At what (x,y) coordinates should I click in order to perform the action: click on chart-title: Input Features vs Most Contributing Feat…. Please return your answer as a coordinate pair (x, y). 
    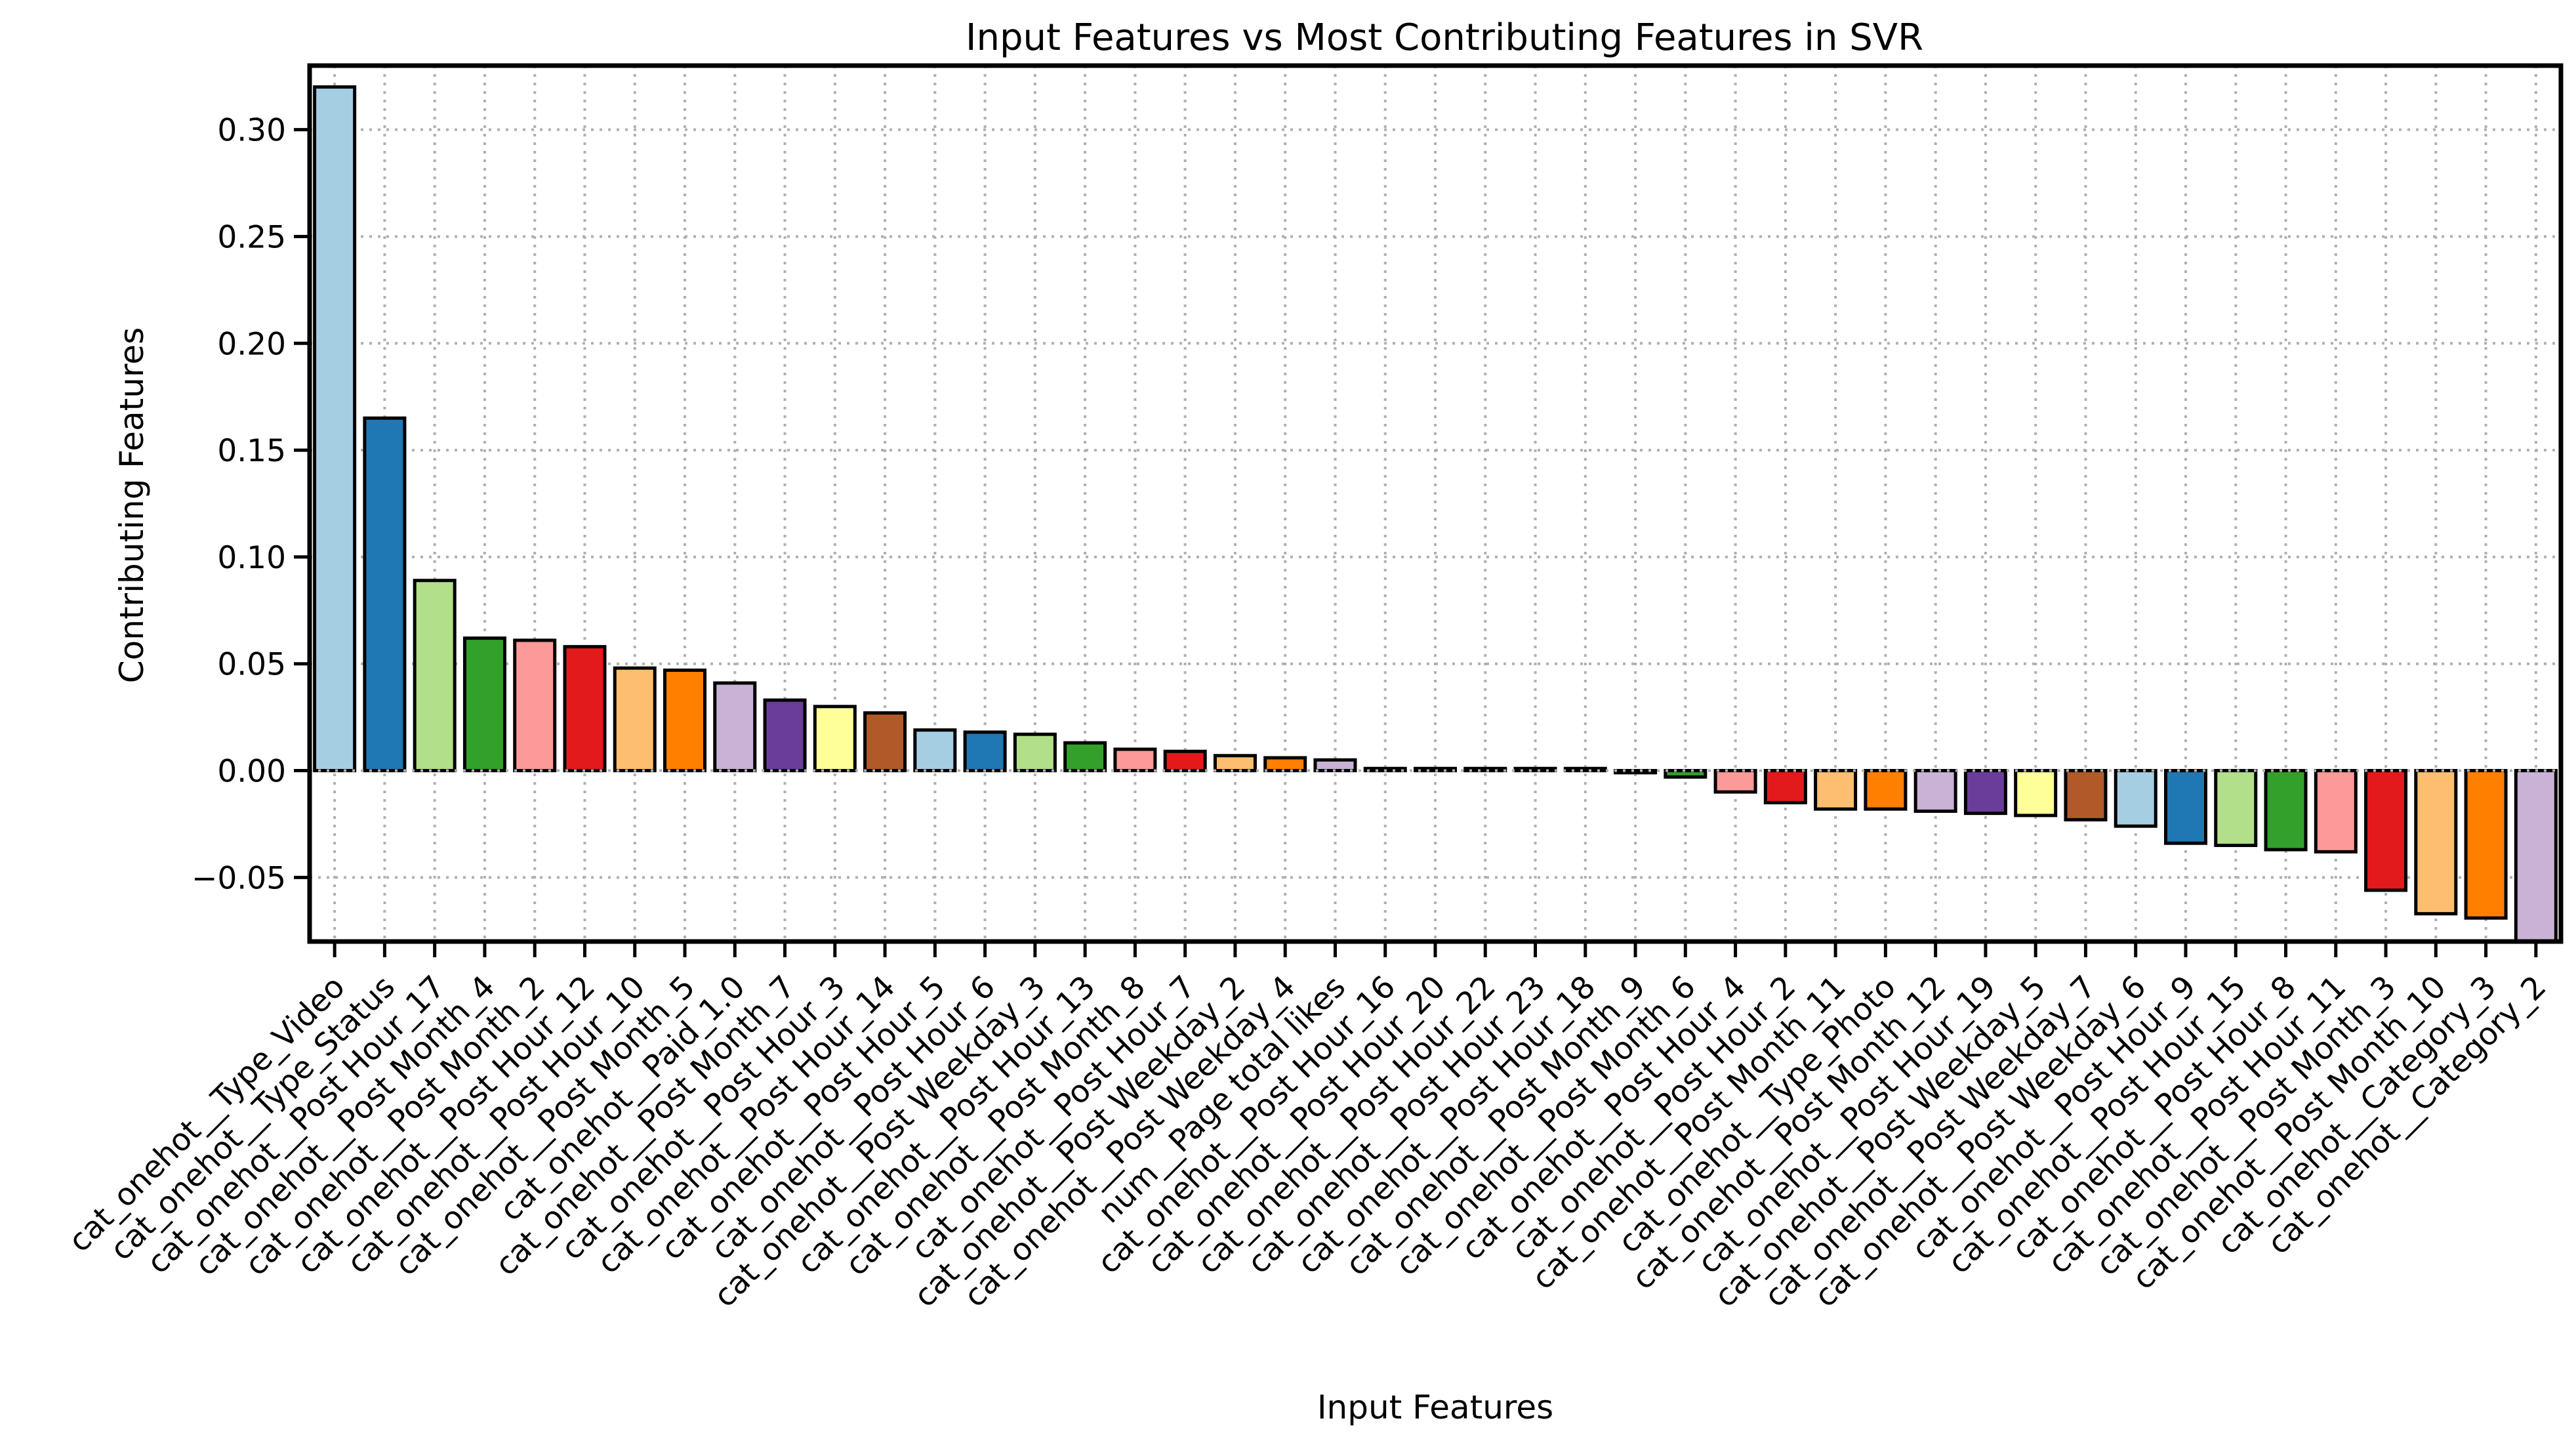
    Looking at the image, I should click on (1445, 37).